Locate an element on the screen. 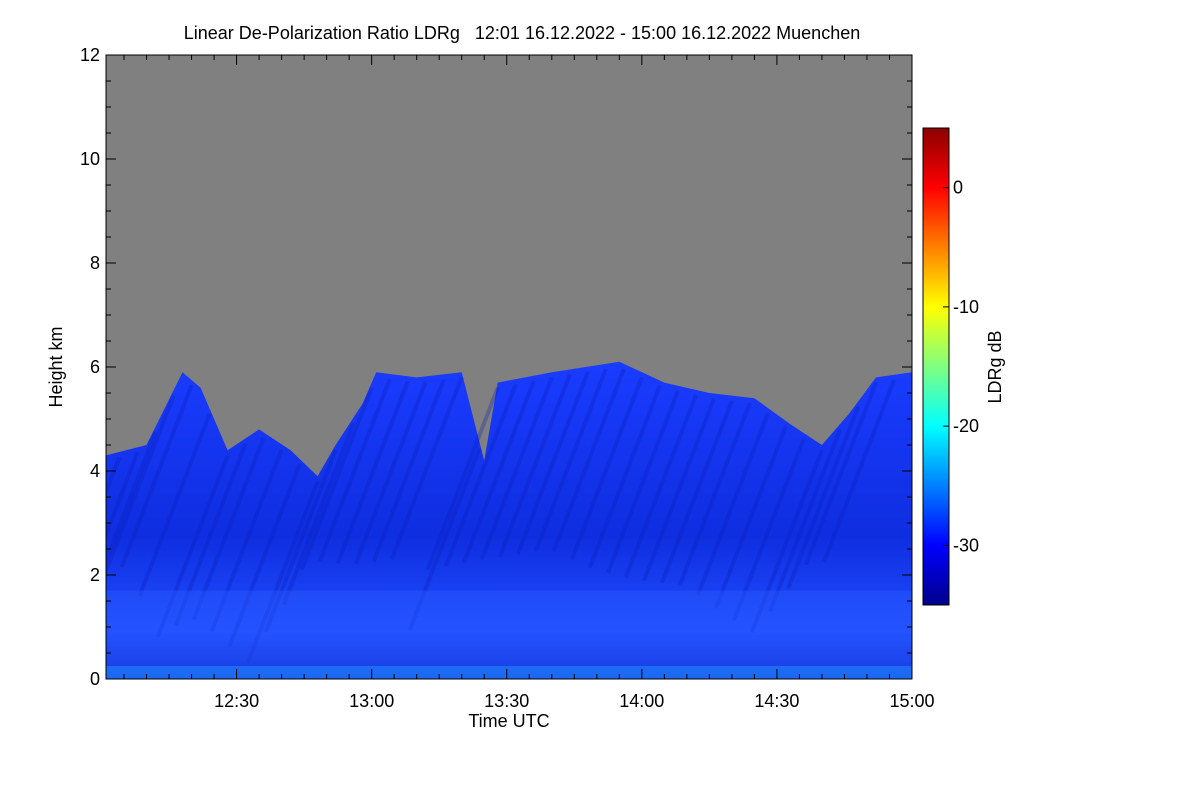 The image size is (1200, 800). boundary-layer is located at coordinates (509, 634).